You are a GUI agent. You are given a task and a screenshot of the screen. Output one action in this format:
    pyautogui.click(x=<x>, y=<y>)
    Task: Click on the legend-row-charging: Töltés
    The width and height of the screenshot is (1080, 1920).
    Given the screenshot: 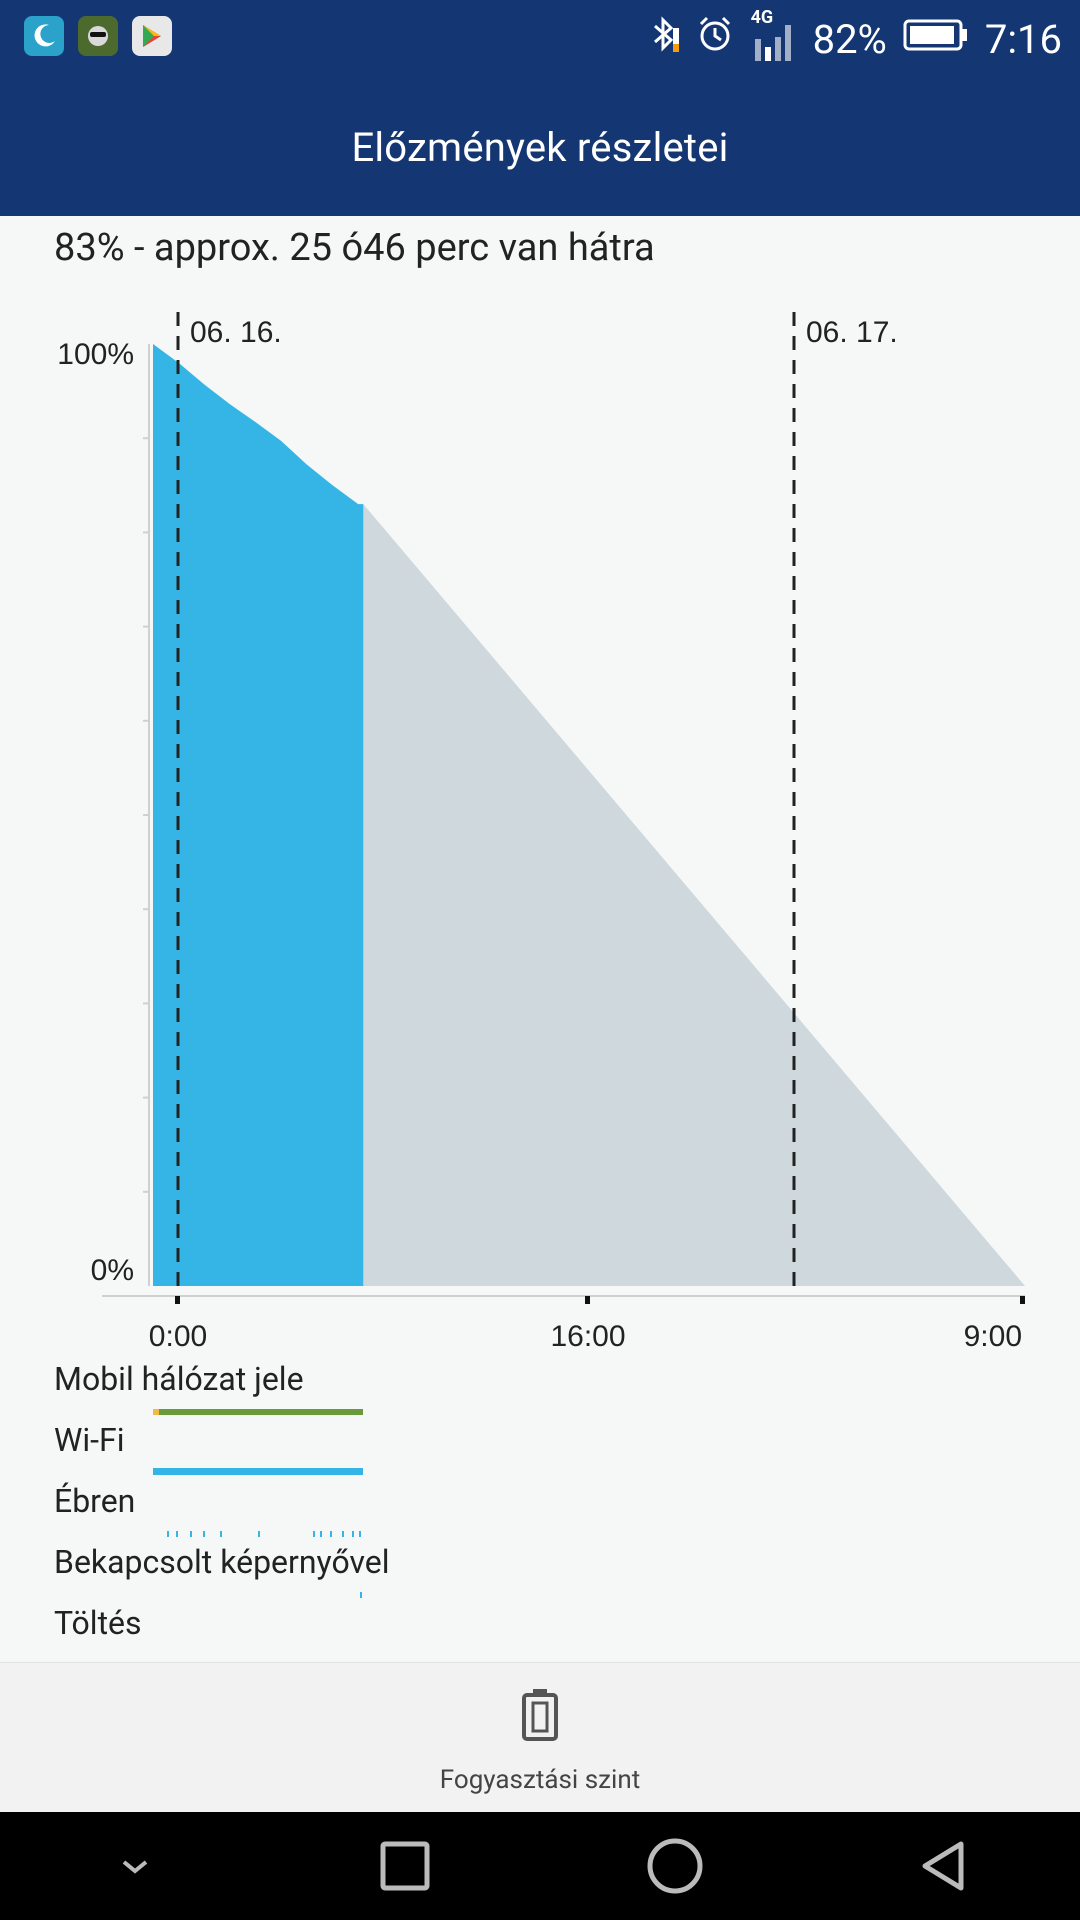 What is the action you would take?
    pyautogui.click(x=98, y=1623)
    